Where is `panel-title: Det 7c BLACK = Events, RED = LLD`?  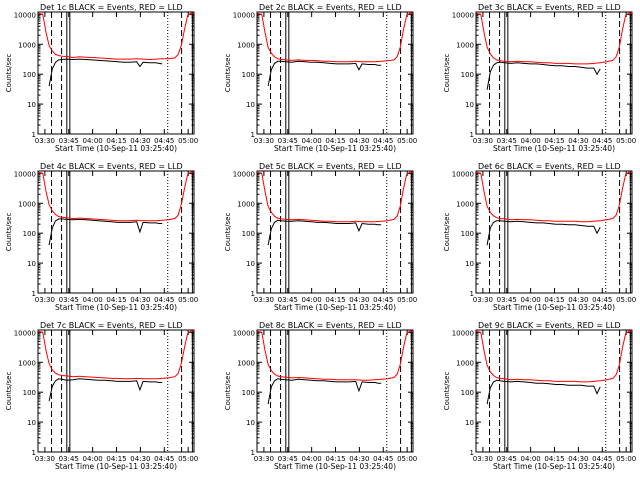 panel-title: Det 7c BLACK = Events, RED = LLD is located at coordinates (111, 325).